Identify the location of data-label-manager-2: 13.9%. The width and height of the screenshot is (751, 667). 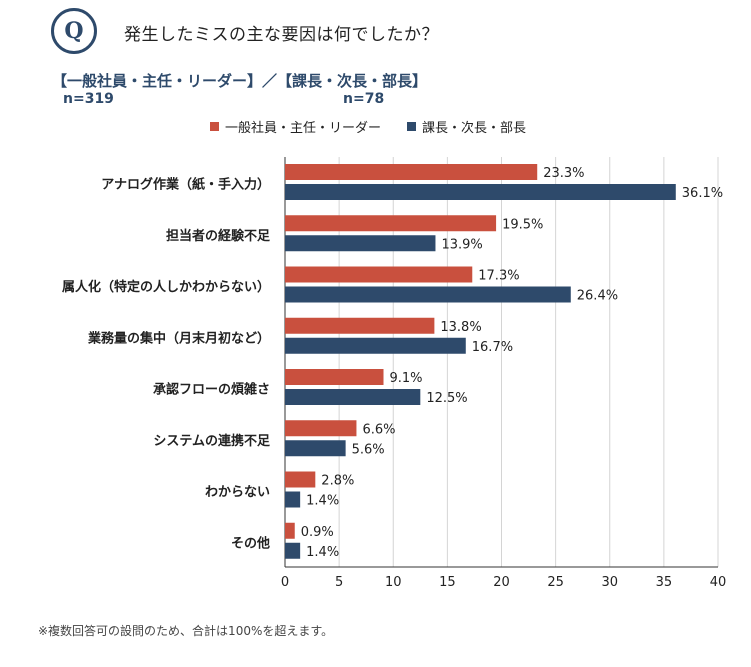
(461, 244).